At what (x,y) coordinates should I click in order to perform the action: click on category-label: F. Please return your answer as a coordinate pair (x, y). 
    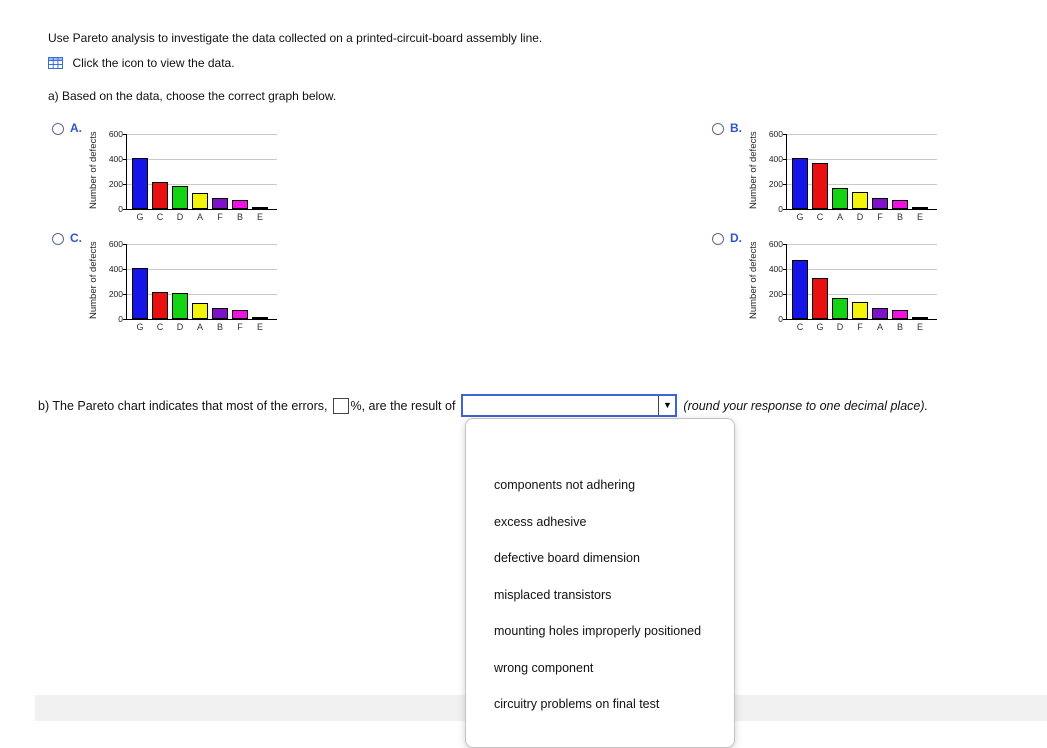
    Looking at the image, I should click on (860, 327).